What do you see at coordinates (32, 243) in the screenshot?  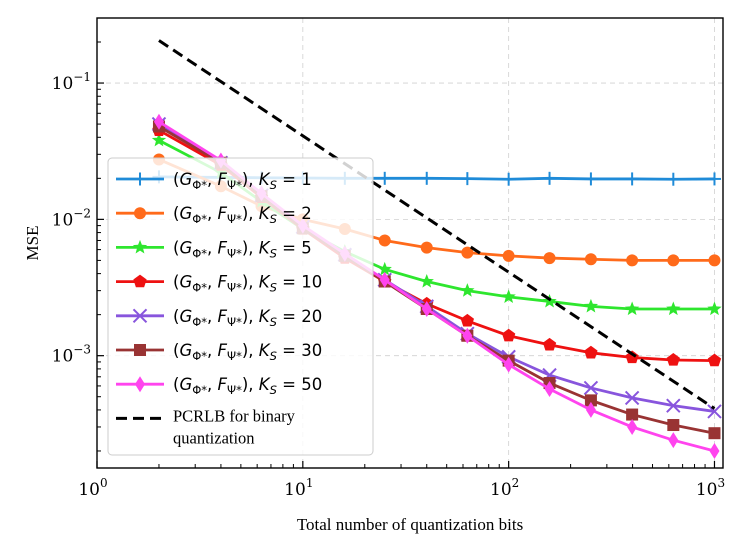 I see `y-axis-label: MSE` at bounding box center [32, 243].